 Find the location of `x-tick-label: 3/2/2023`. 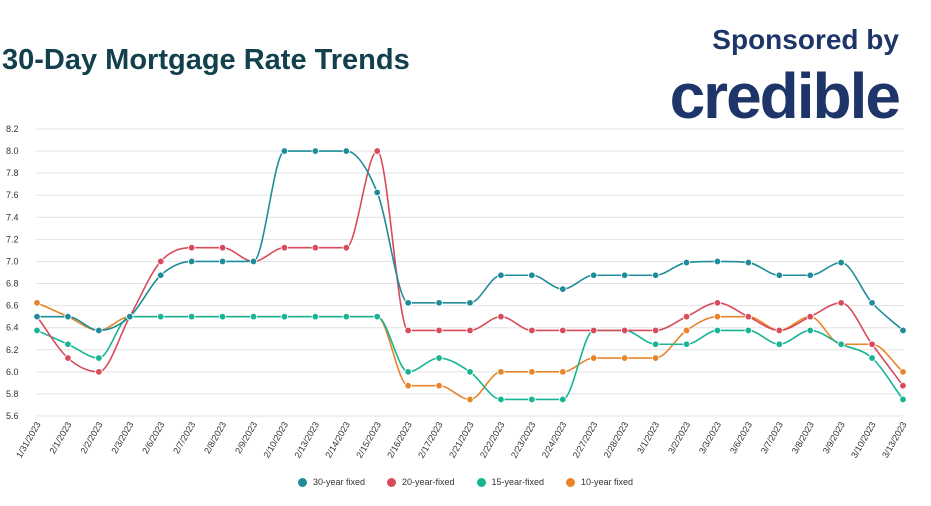

x-tick-label: 3/2/2023 is located at coordinates (679, 437).